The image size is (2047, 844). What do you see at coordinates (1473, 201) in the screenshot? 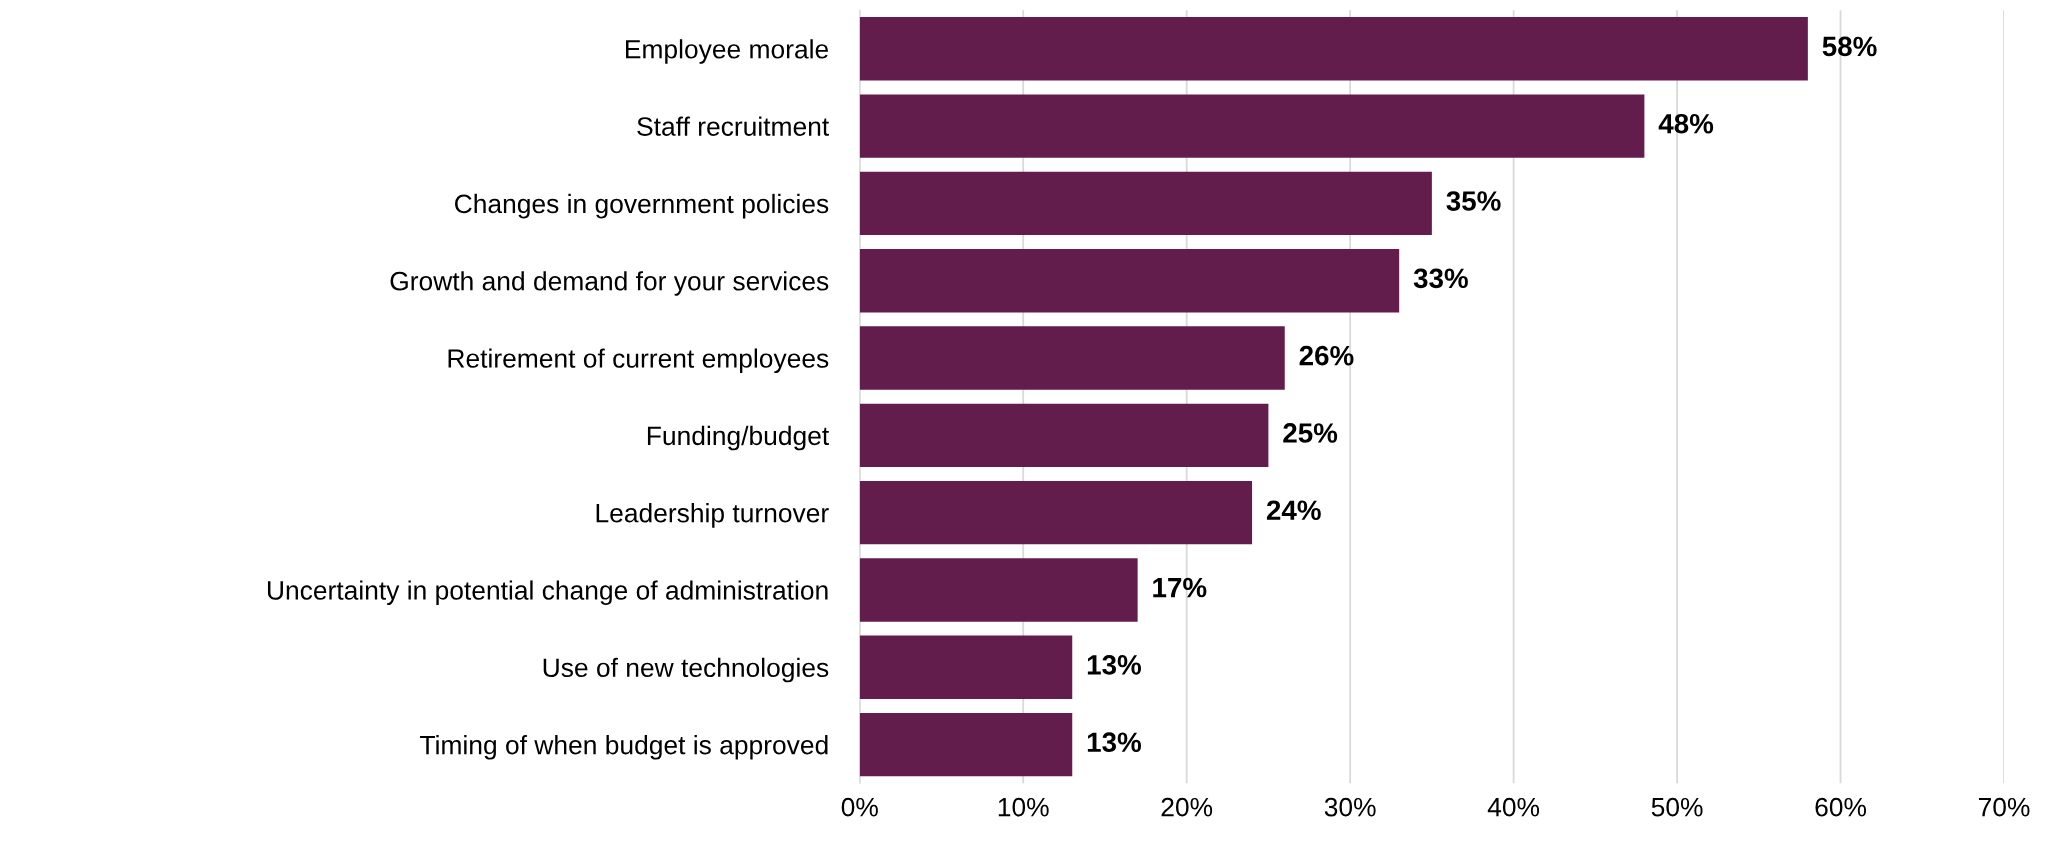
I see `data-label: 35%` at bounding box center [1473, 201].